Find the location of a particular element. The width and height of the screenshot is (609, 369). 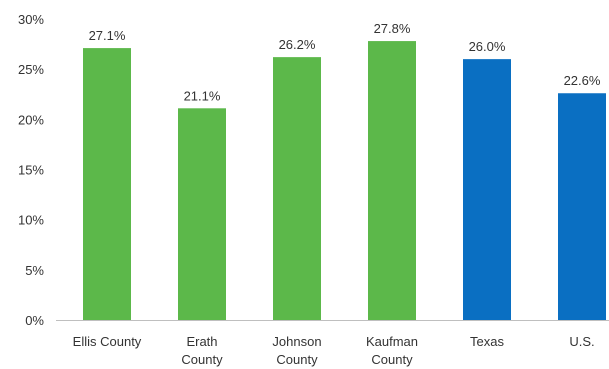

y-tick-label: 5% is located at coordinates (34, 270).